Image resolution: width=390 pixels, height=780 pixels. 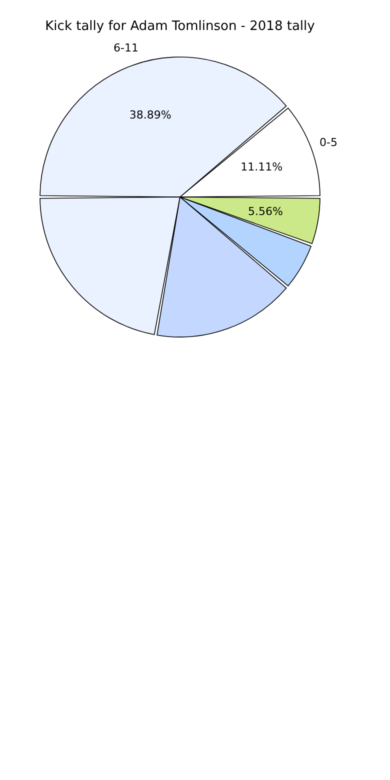 I want to click on data-label: 5.56%, so click(x=265, y=211).